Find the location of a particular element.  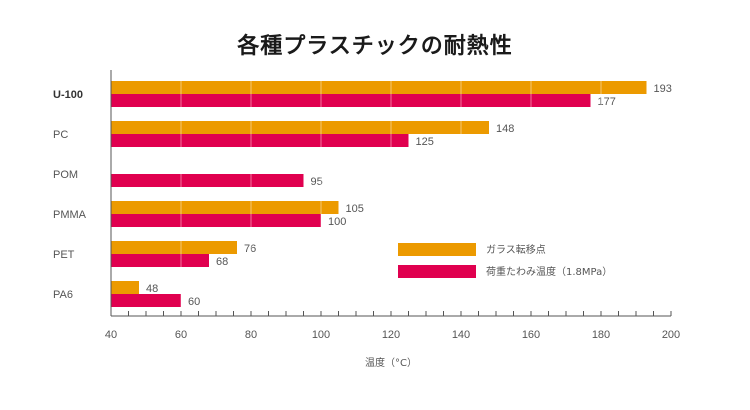

category-label: PA6 is located at coordinates (63, 295).